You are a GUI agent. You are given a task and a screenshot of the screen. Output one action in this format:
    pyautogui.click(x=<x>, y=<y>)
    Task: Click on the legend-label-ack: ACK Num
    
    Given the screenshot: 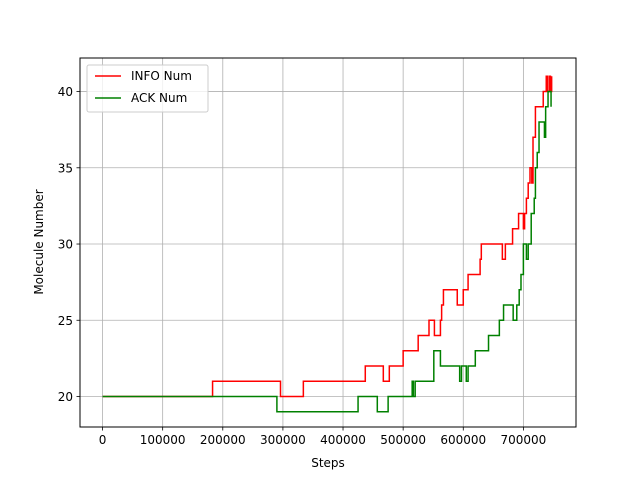 What is the action you would take?
    pyautogui.click(x=159, y=98)
    